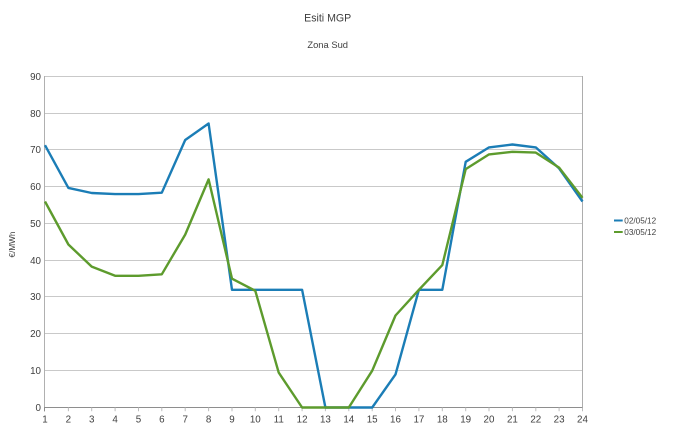  Describe the element at coordinates (35, 114) in the screenshot. I see `svg-text: 80` at that location.